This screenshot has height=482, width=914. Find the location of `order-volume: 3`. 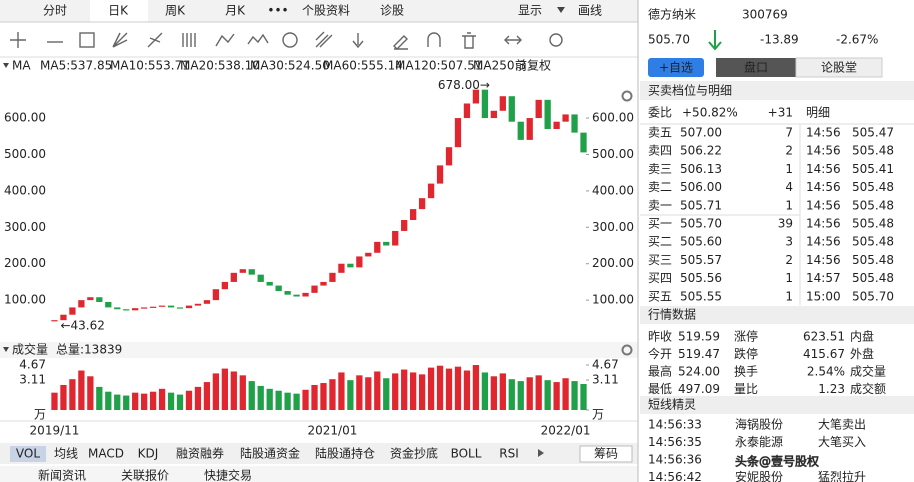

order-volume: 3 is located at coordinates (789, 242).